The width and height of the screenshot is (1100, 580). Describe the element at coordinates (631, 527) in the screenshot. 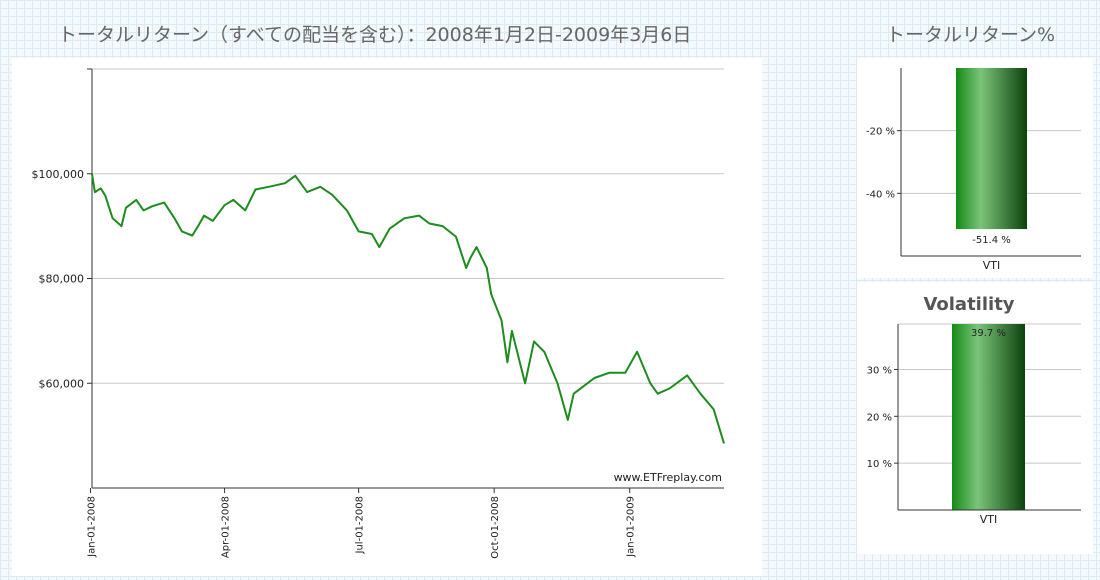

I see `x-tick-label: Jan-01-2009` at that location.